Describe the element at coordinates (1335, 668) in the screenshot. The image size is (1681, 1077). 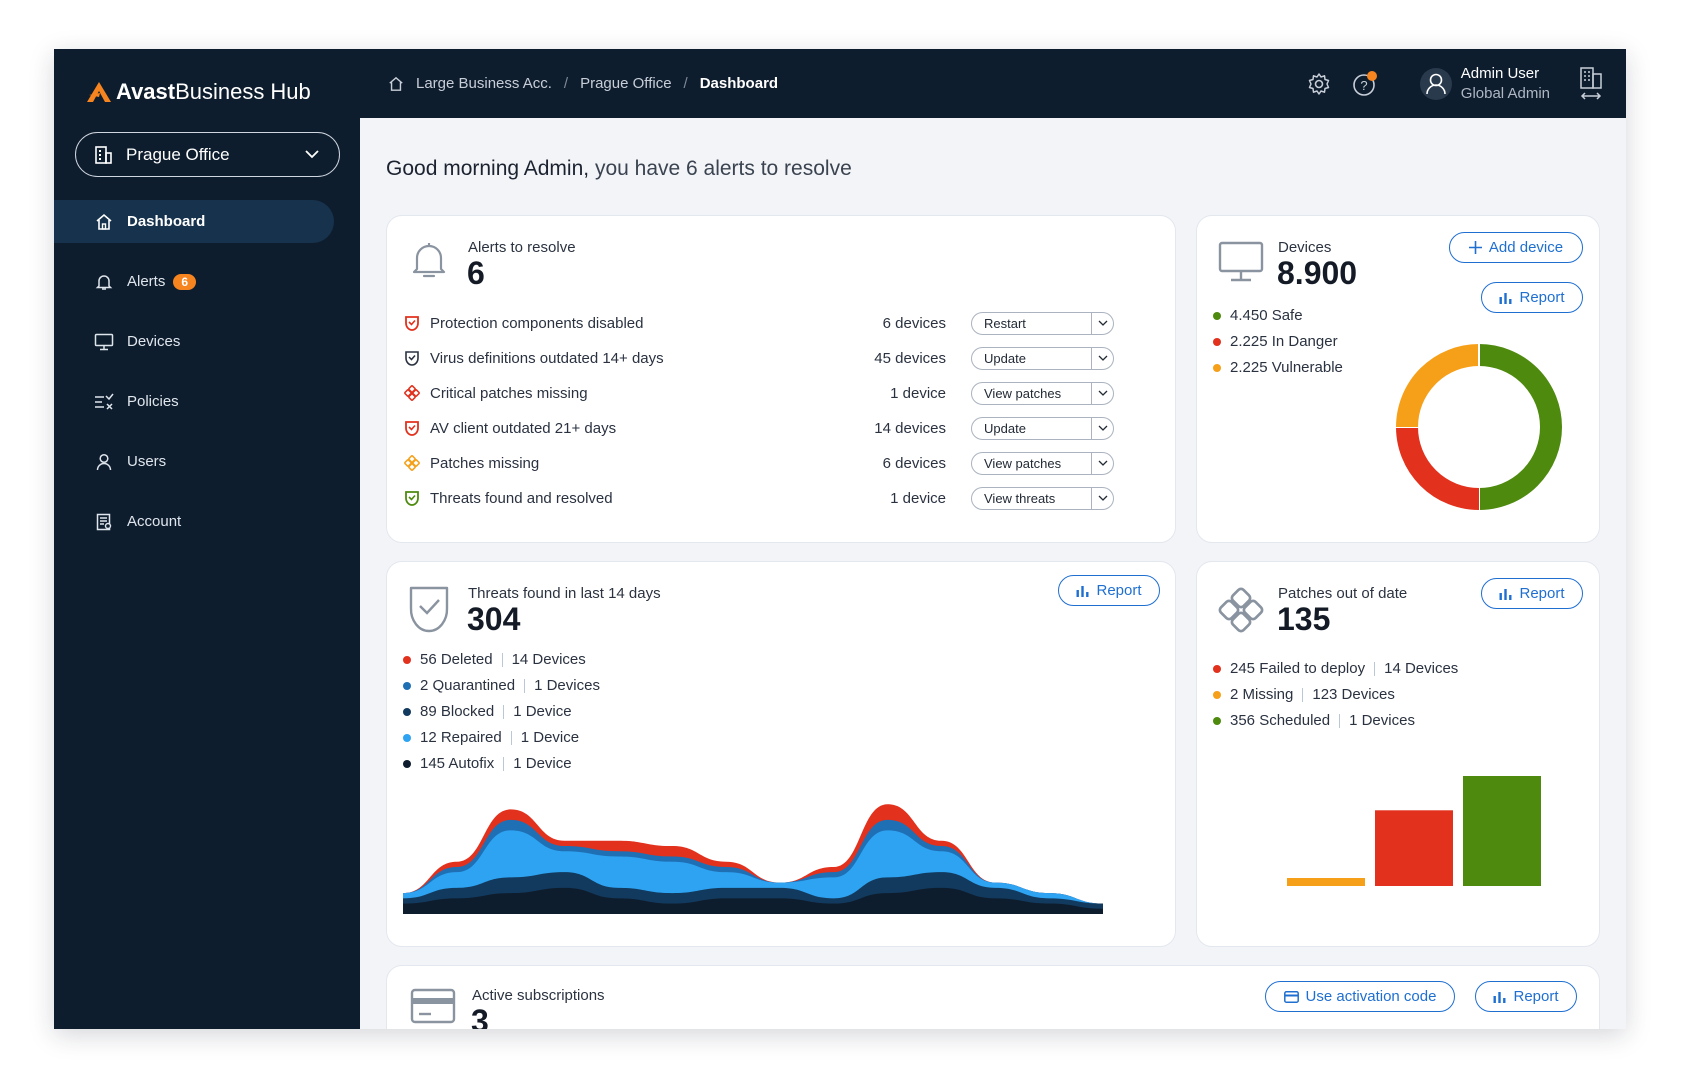
I see `legend-failed: 245 Failed to deploy 14 Devices` at that location.